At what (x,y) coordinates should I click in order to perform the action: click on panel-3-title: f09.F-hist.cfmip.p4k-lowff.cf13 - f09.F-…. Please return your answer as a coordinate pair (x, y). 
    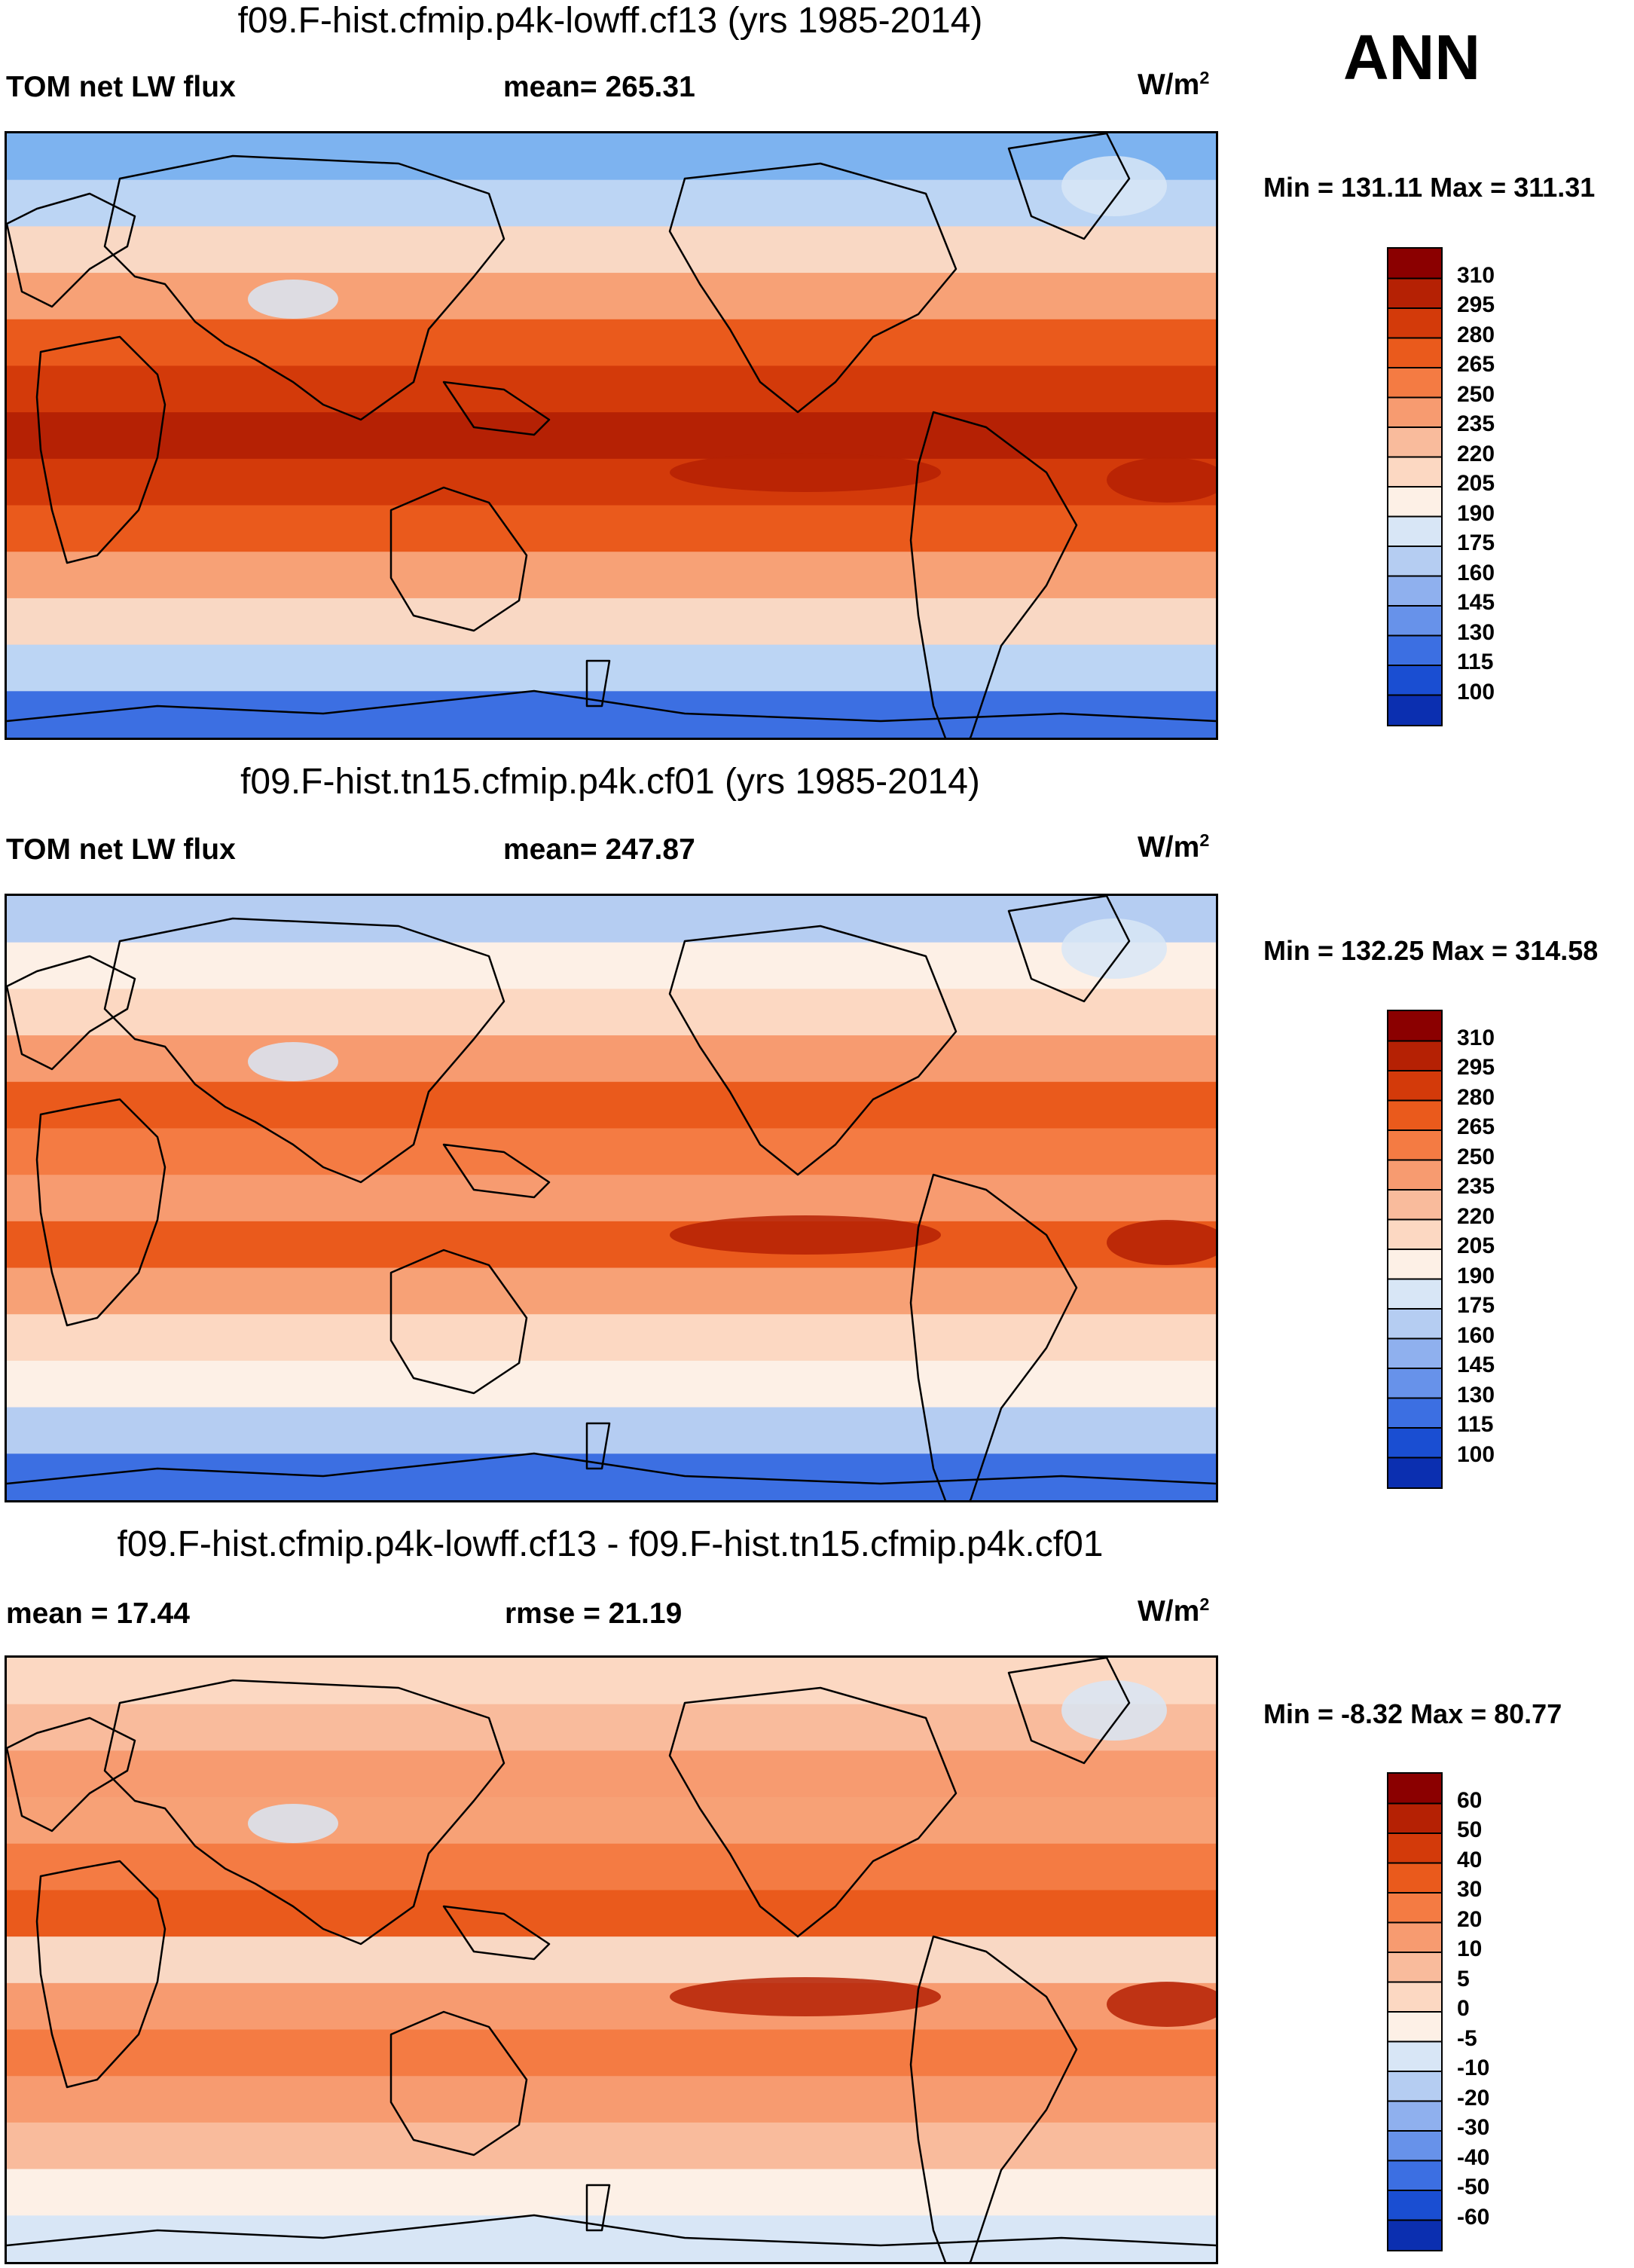
    Looking at the image, I should click on (610, 1544).